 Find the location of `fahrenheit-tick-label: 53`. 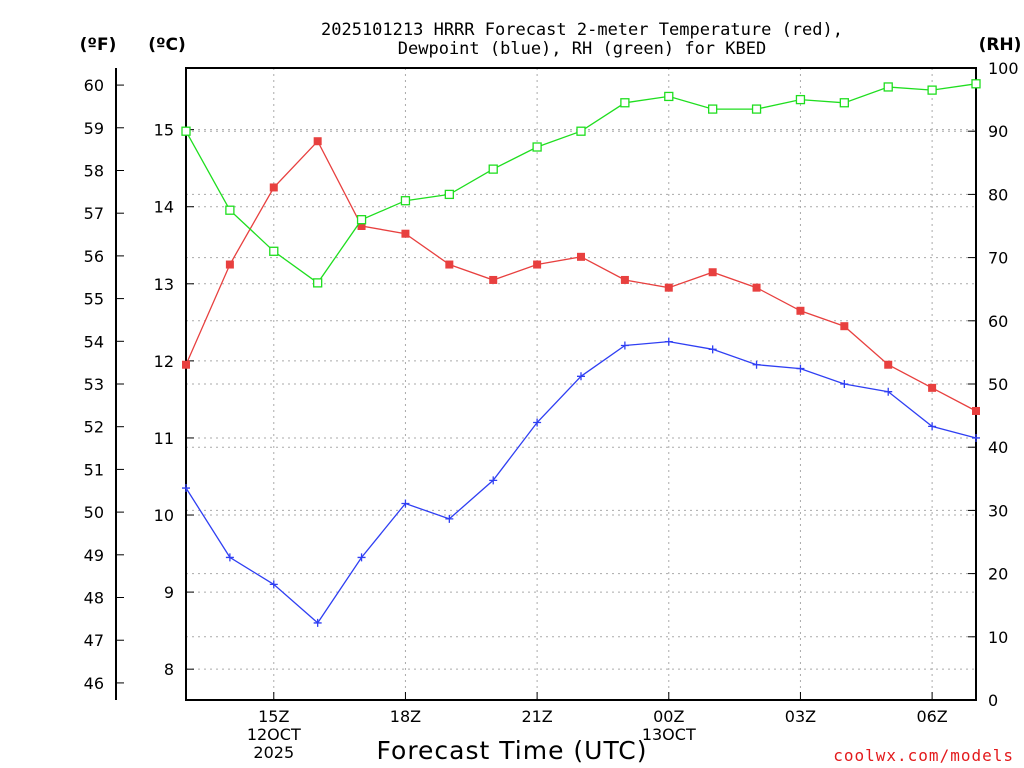

fahrenheit-tick-label: 53 is located at coordinates (94, 384).